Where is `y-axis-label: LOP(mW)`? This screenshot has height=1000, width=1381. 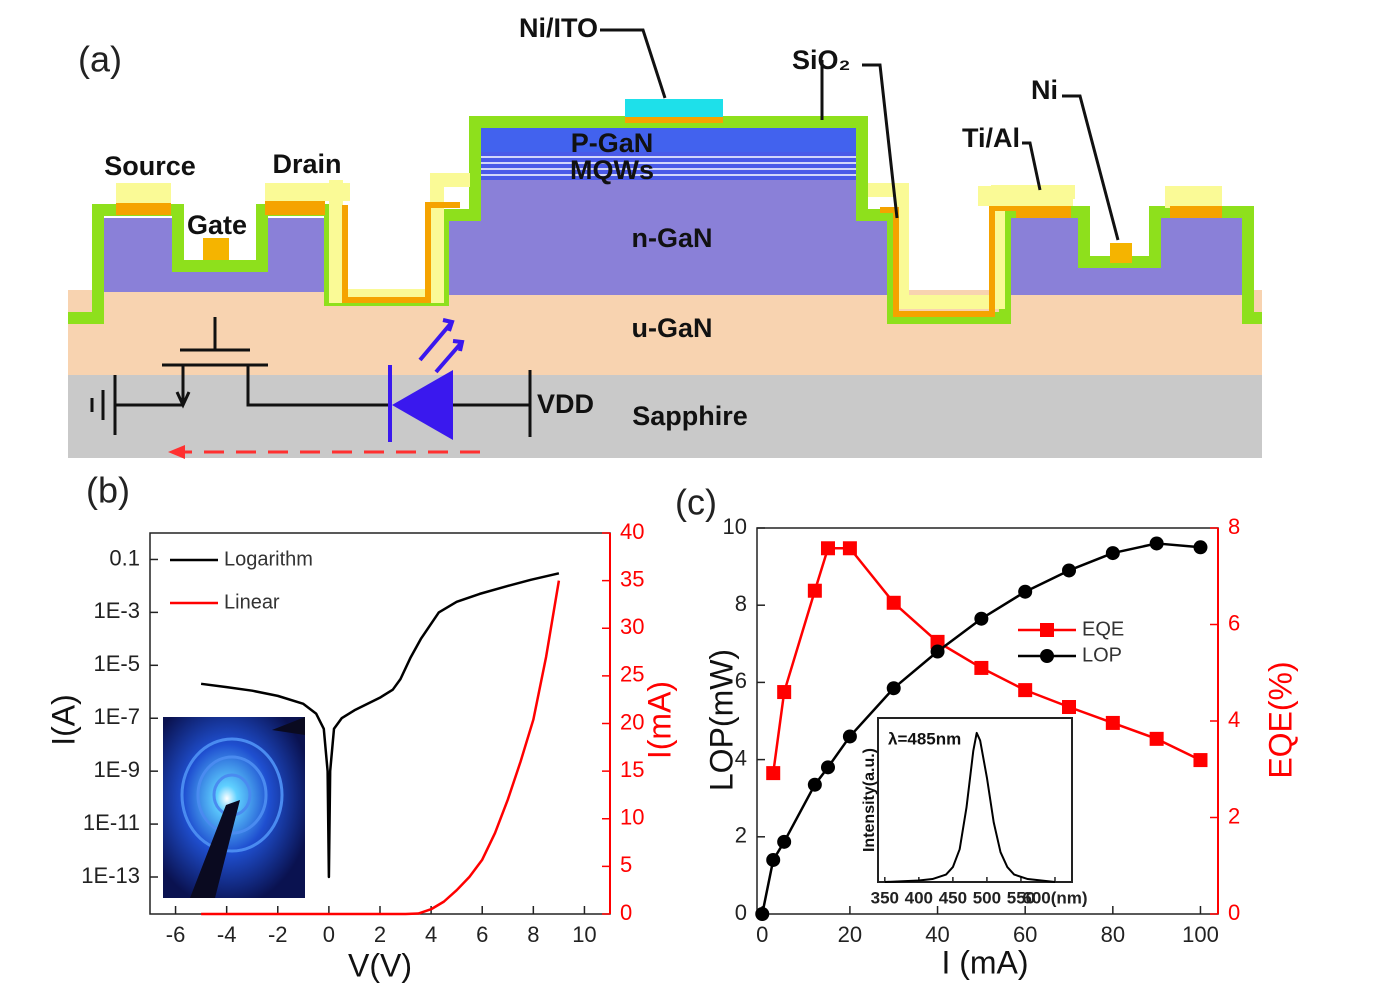
y-axis-label: LOP(mW) is located at coordinates (721, 720).